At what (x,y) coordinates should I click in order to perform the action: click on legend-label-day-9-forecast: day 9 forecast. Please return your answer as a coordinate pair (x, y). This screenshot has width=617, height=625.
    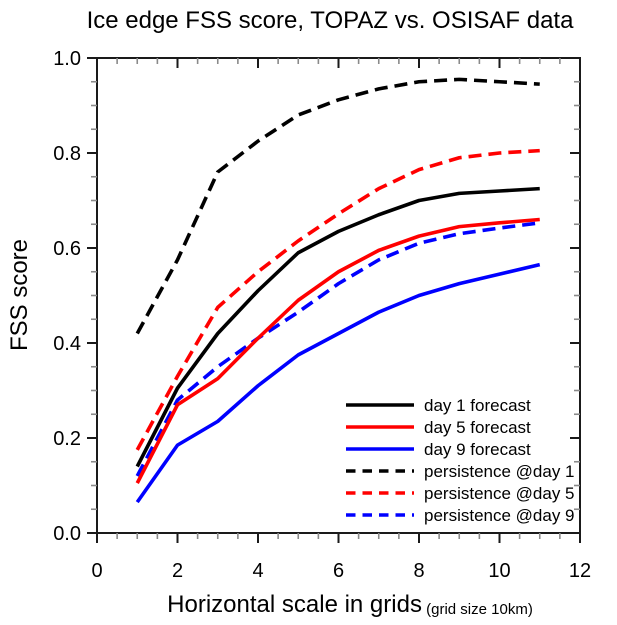
    Looking at the image, I should click on (477, 449).